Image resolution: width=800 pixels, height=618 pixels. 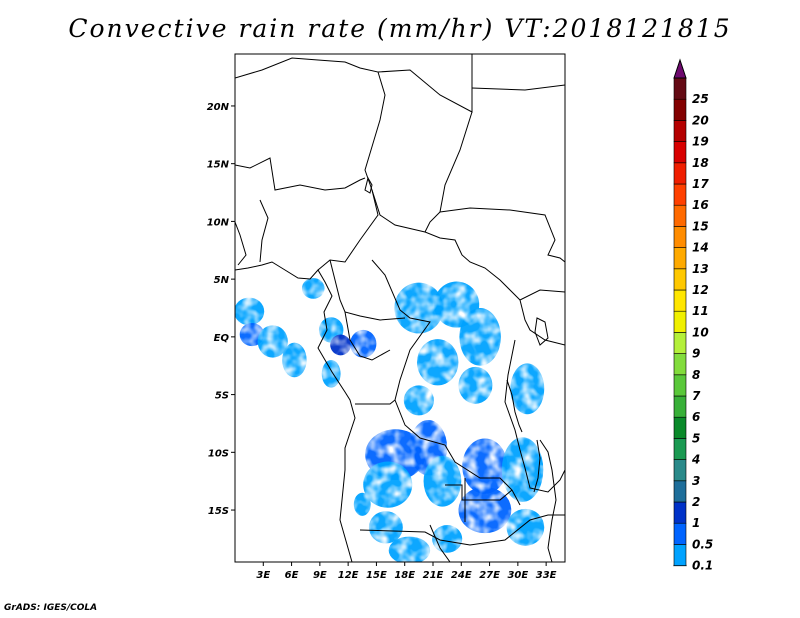 What do you see at coordinates (696, 502) in the screenshot?
I see `colorbar-label: 2` at bounding box center [696, 502].